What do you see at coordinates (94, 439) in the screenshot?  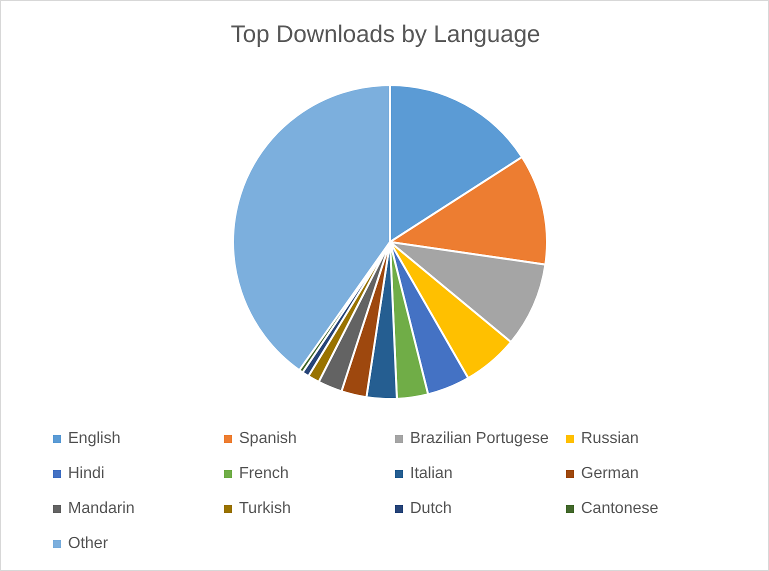 I see `legend-label: English` at bounding box center [94, 439].